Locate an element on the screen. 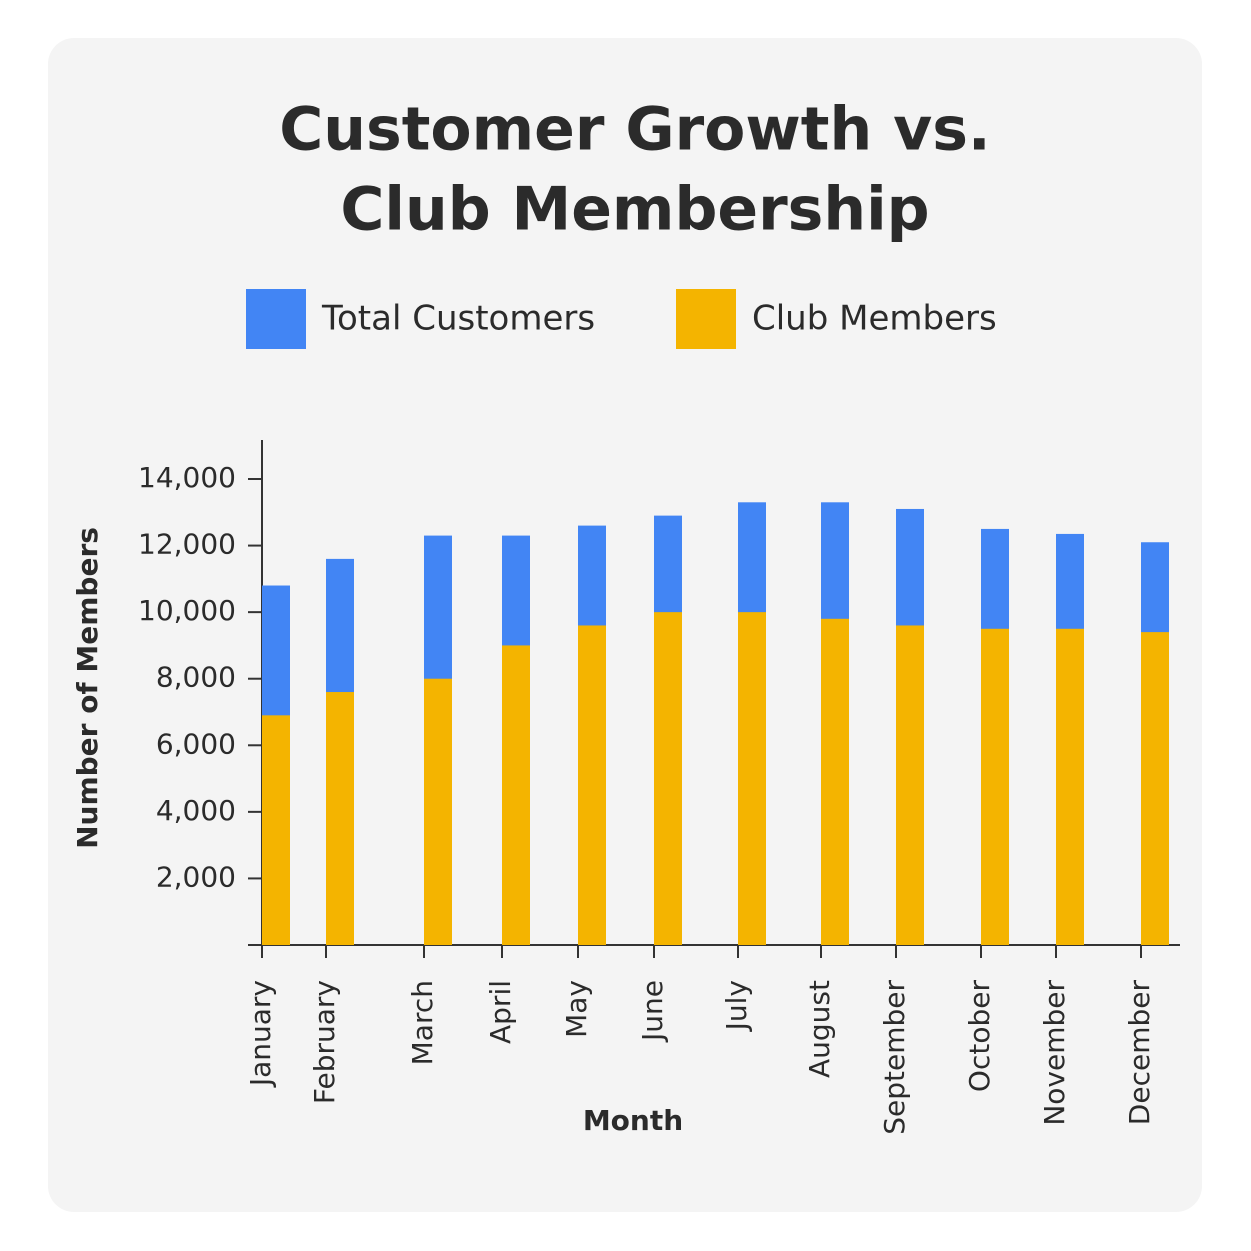 This screenshot has width=1251, height=1251. x-tick-label: August is located at coordinates (819, 1029).